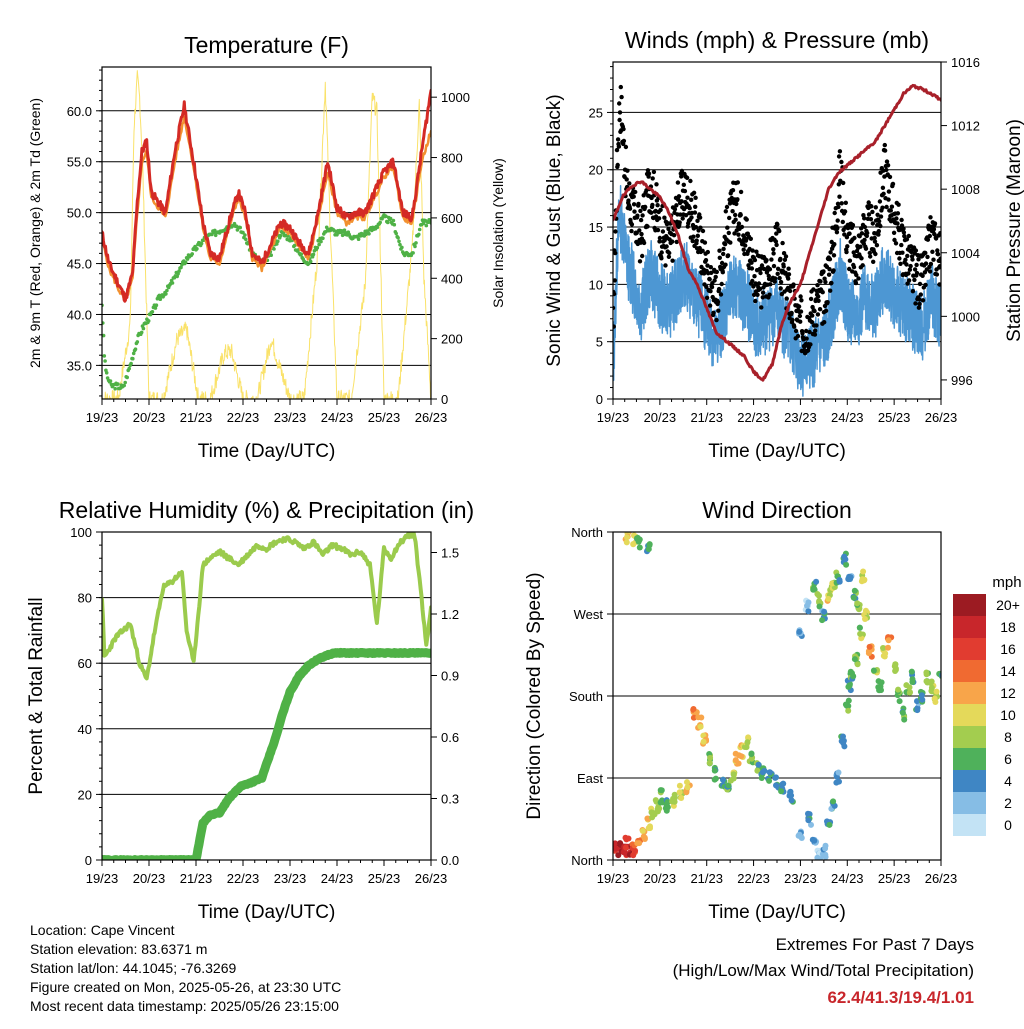 The image size is (1024, 1029). What do you see at coordinates (149, 878) in the screenshot?
I see `humidity-xtick-label: 20/23` at bounding box center [149, 878].